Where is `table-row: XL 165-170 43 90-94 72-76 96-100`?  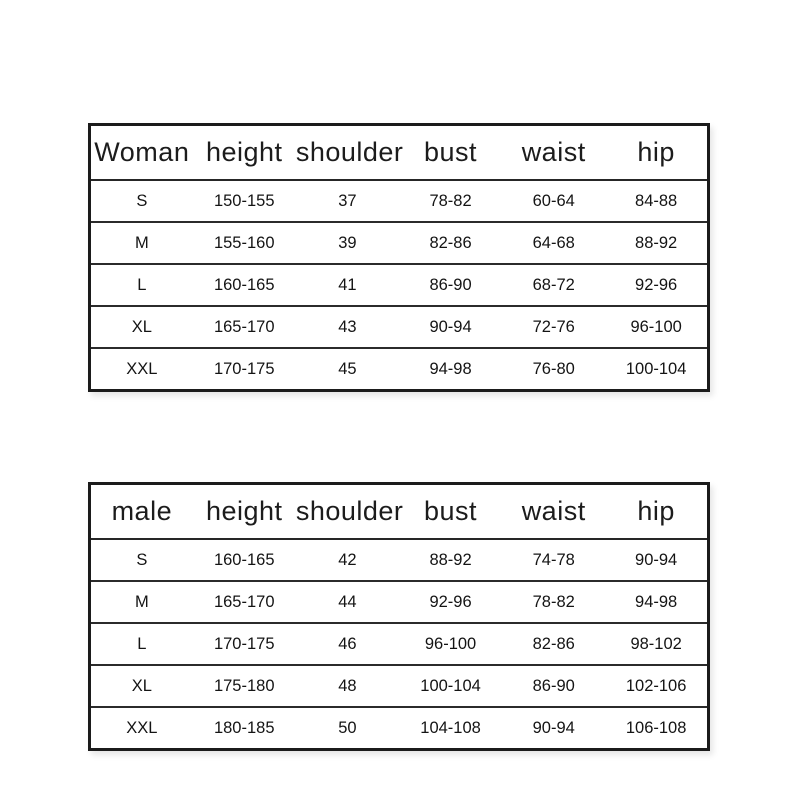 table-row: XL 165-170 43 90-94 72-76 96-100 is located at coordinates (399, 327).